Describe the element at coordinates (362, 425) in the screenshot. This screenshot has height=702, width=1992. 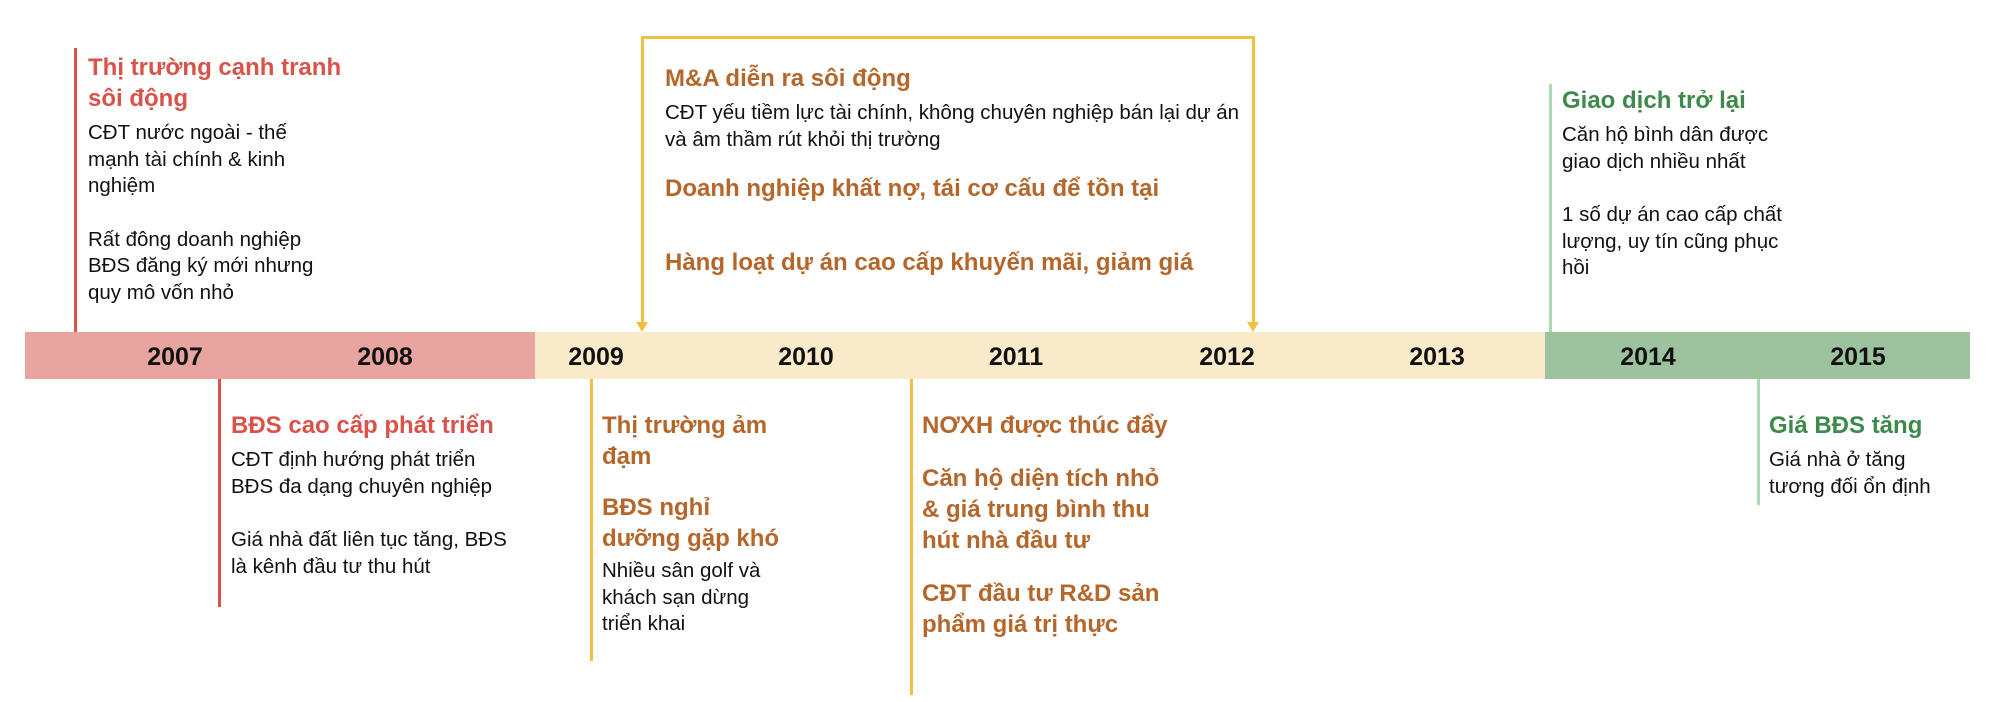
I see `event-title: BĐS cao cấp phát triển` at that location.